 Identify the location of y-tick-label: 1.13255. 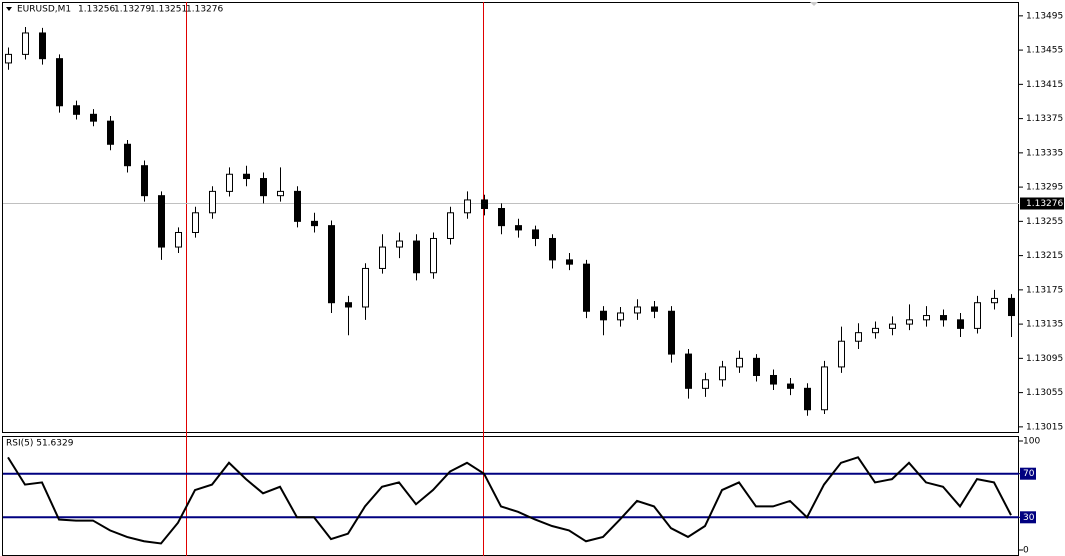
(1044, 222).